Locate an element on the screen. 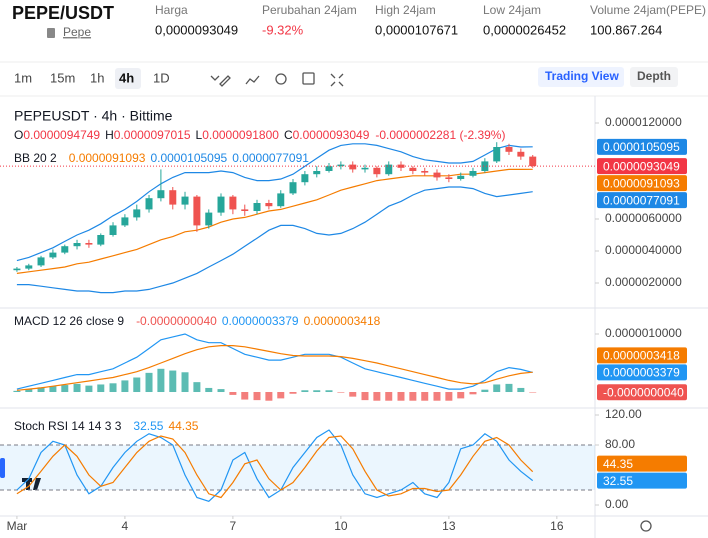 The height and width of the screenshot is (538, 708). save-icon is located at coordinates (308, 78).